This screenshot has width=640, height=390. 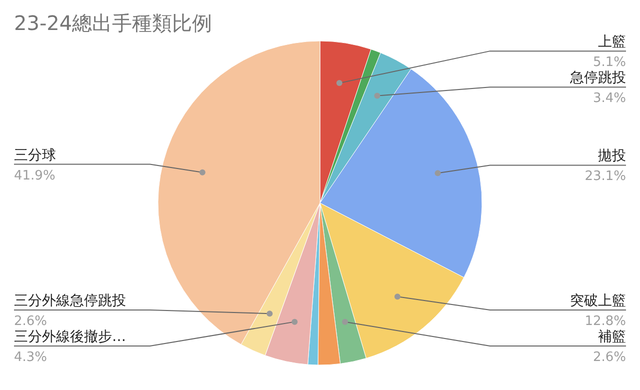 I want to click on data-label: 5.1%, so click(x=609, y=62).